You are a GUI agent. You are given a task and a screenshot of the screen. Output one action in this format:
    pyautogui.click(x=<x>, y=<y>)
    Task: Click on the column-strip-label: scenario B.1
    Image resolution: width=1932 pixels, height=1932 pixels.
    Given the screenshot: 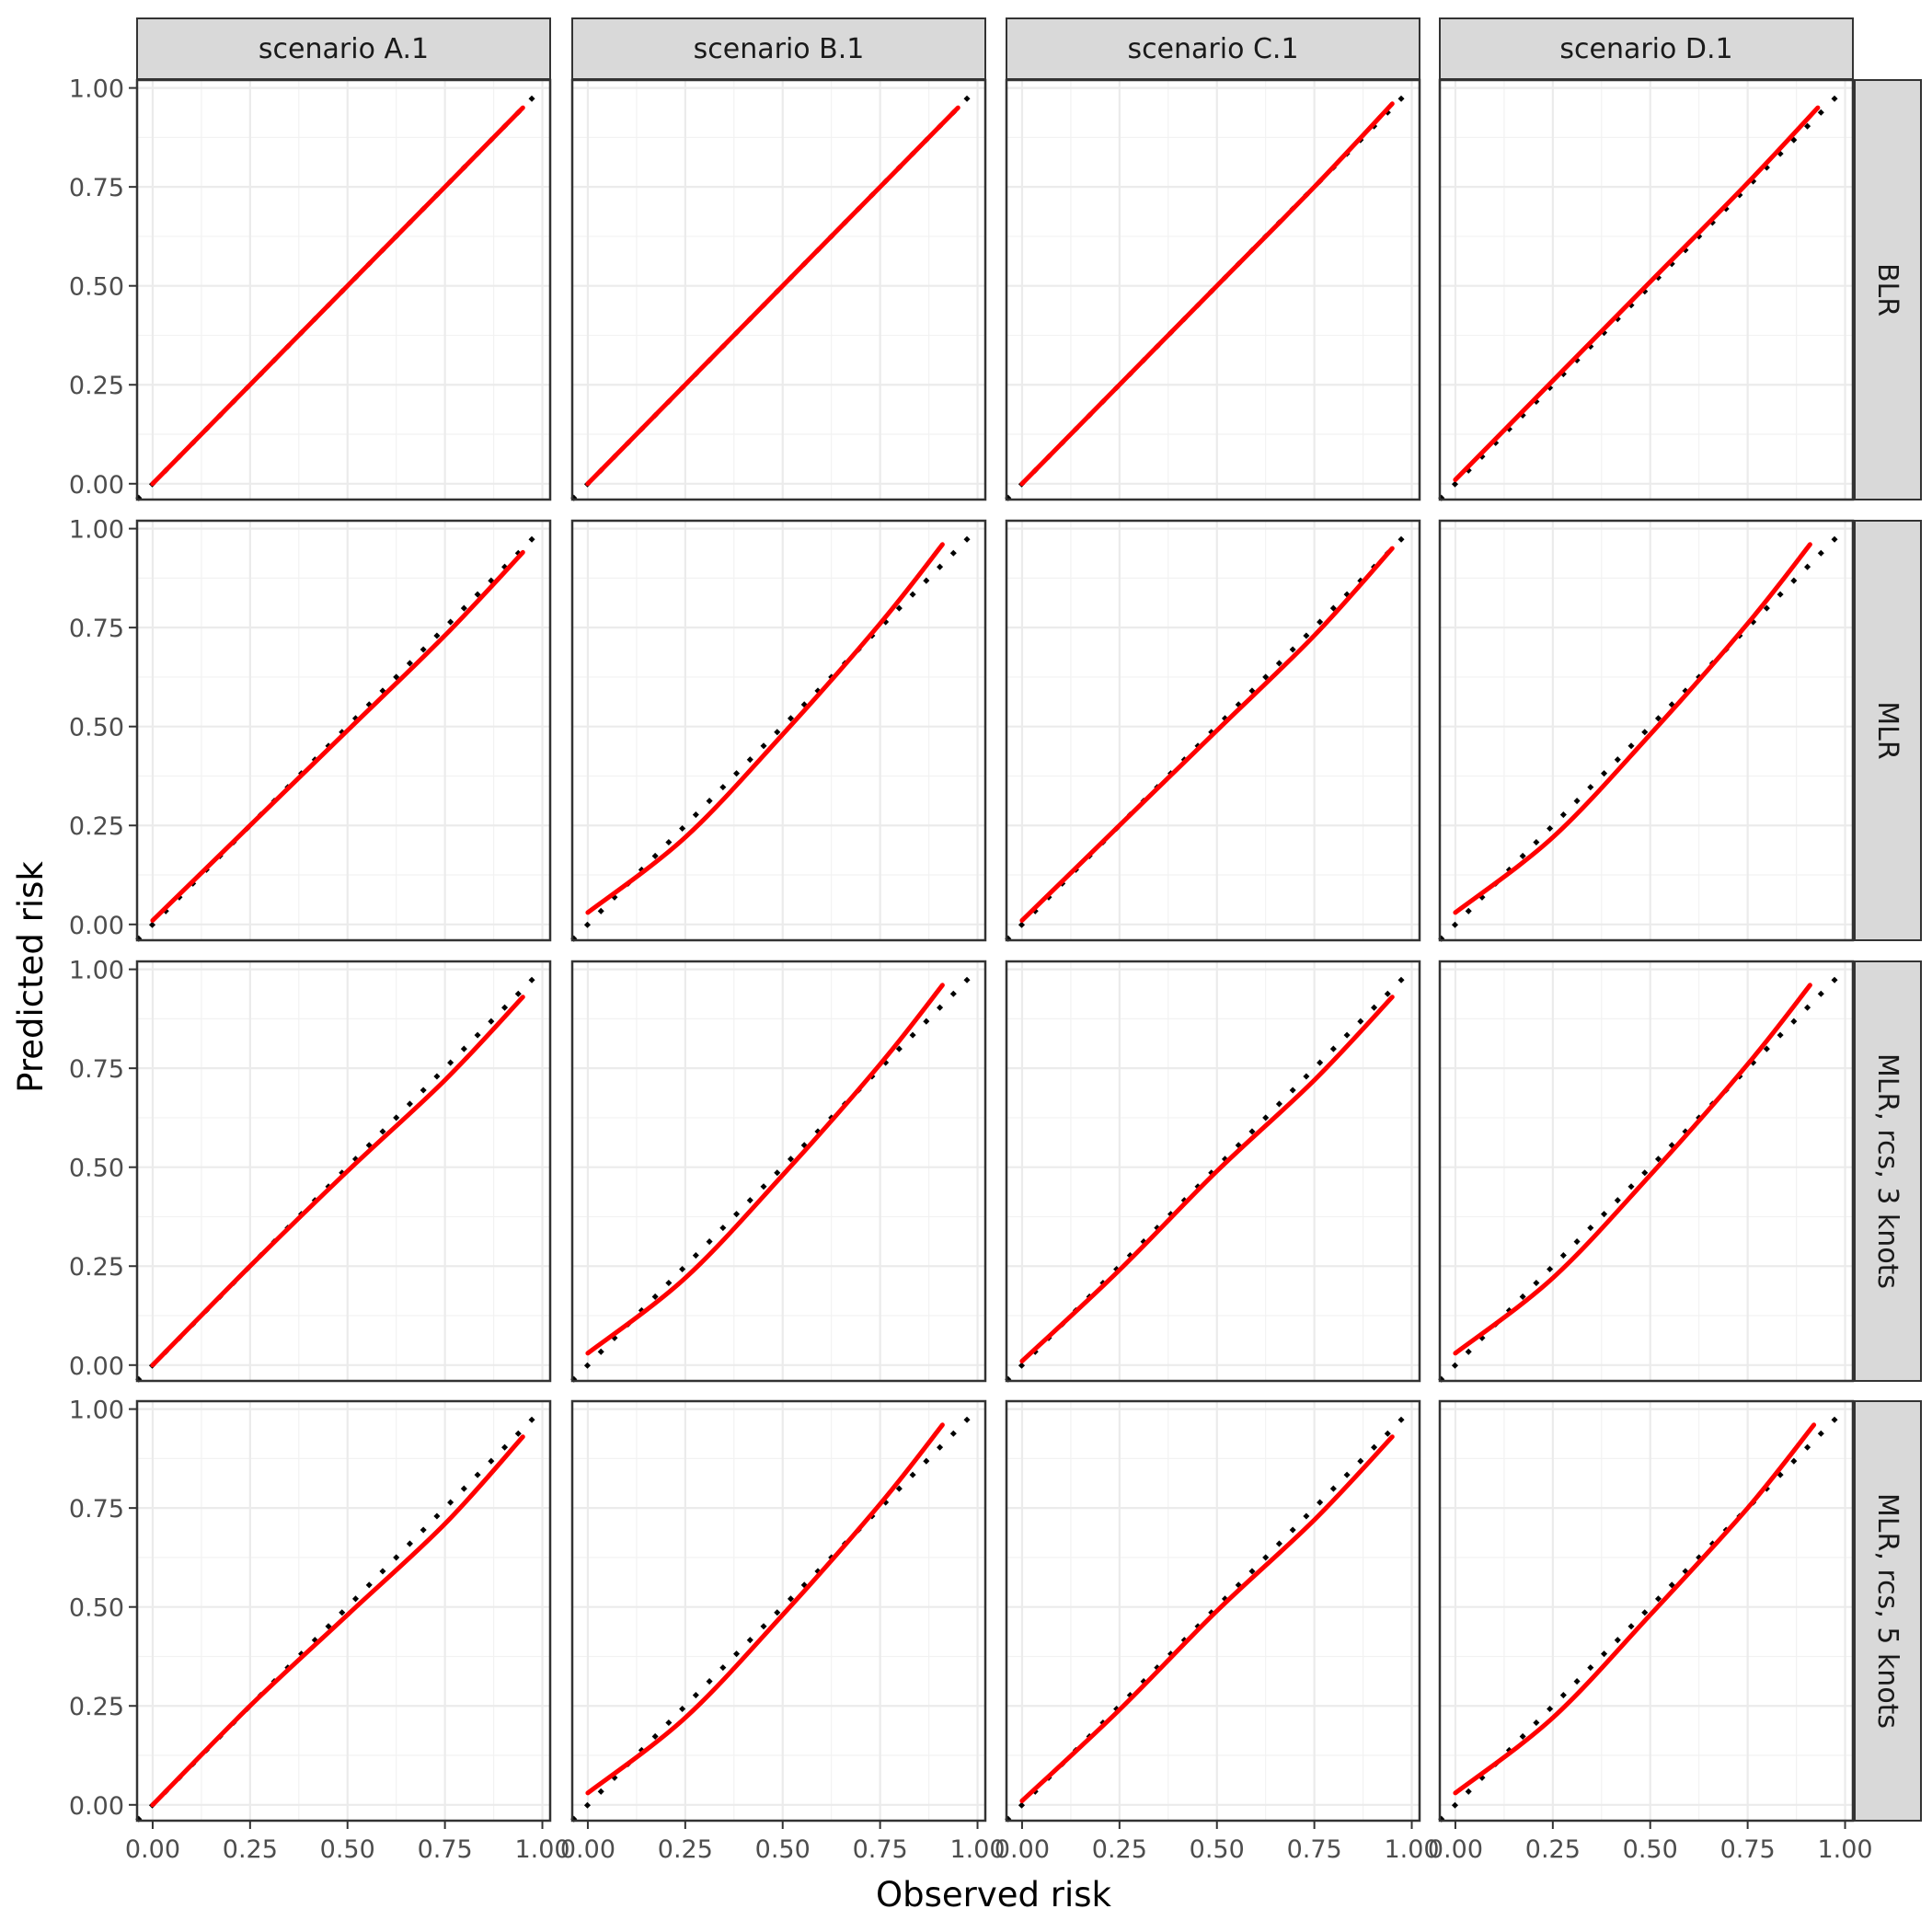 What is the action you would take?
    pyautogui.click(x=779, y=49)
    